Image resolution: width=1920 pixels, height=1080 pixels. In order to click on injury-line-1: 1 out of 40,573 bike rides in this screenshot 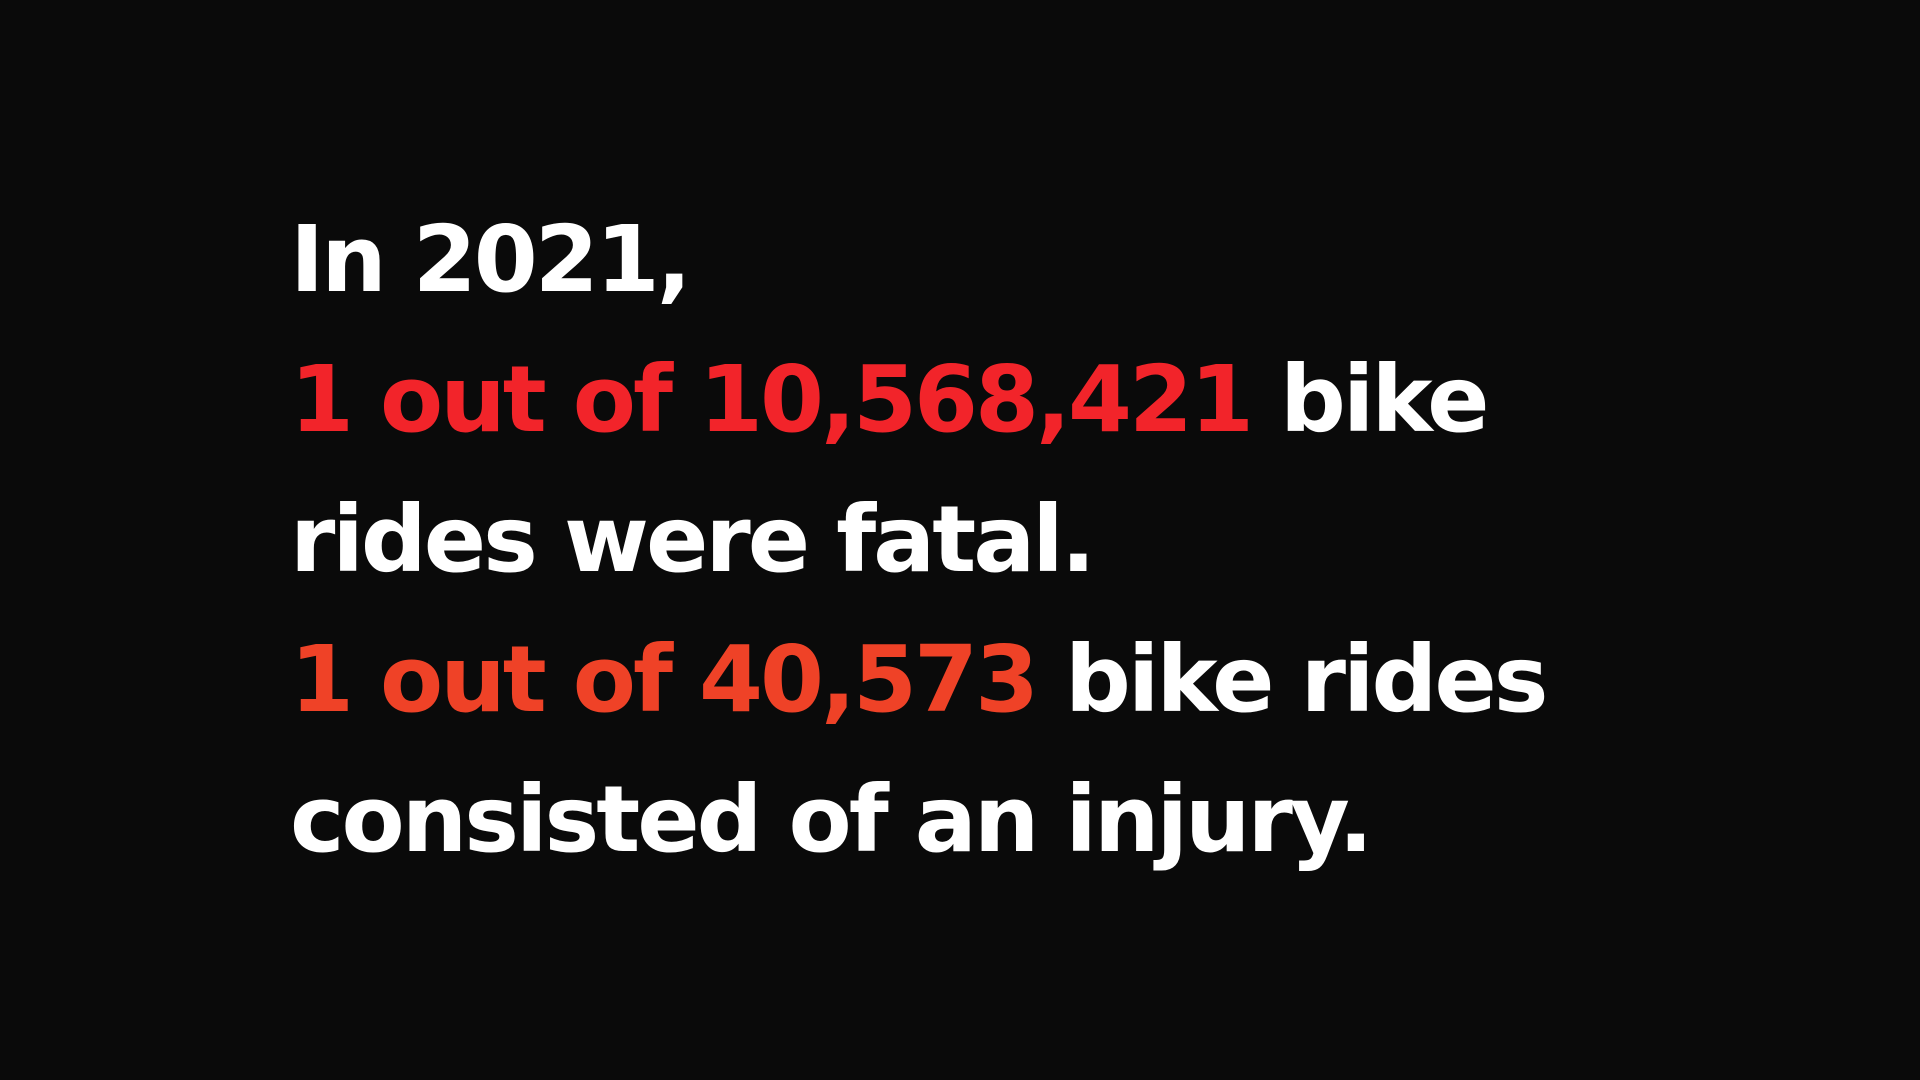, I will do `click(990, 680)`.